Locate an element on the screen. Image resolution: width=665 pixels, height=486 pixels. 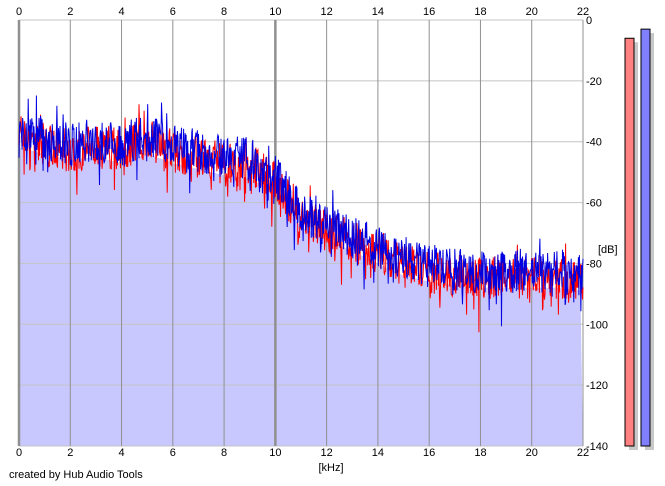
x-tick-label-top: 0 is located at coordinates (19, 12).